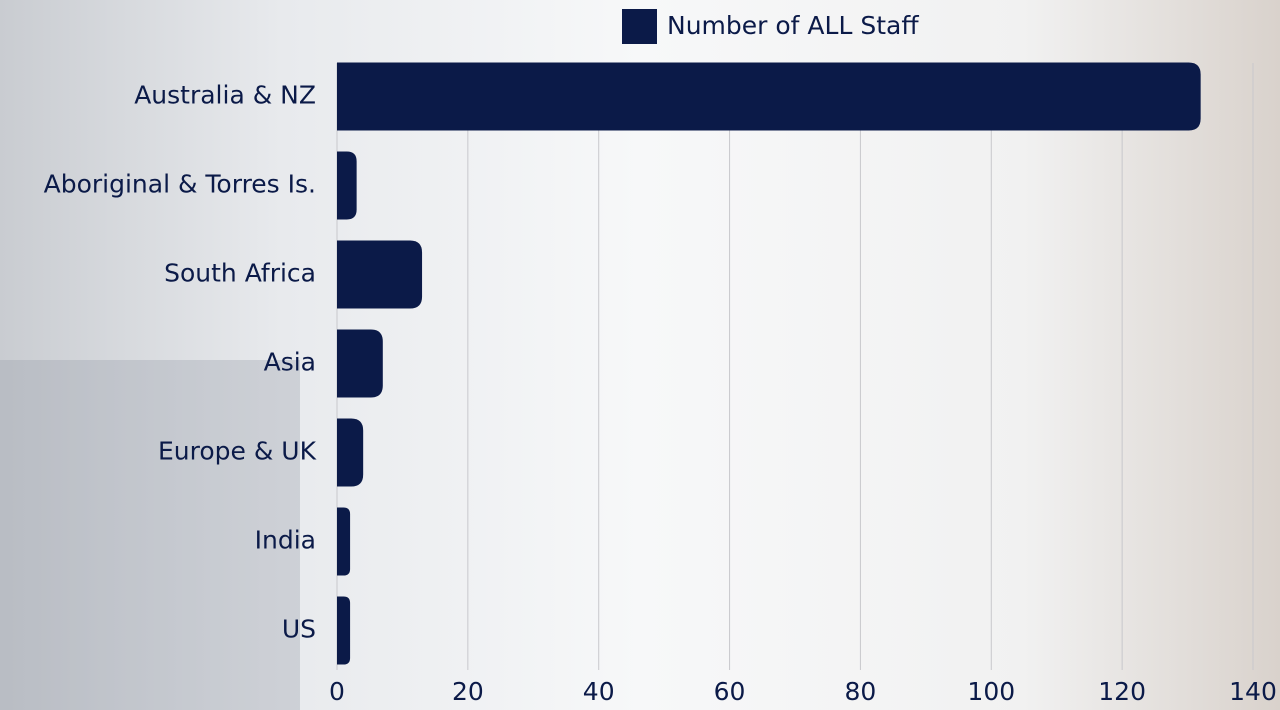 Image resolution: width=1280 pixels, height=710 pixels. What do you see at coordinates (468, 691) in the screenshot?
I see `x-tick-label: 20` at bounding box center [468, 691].